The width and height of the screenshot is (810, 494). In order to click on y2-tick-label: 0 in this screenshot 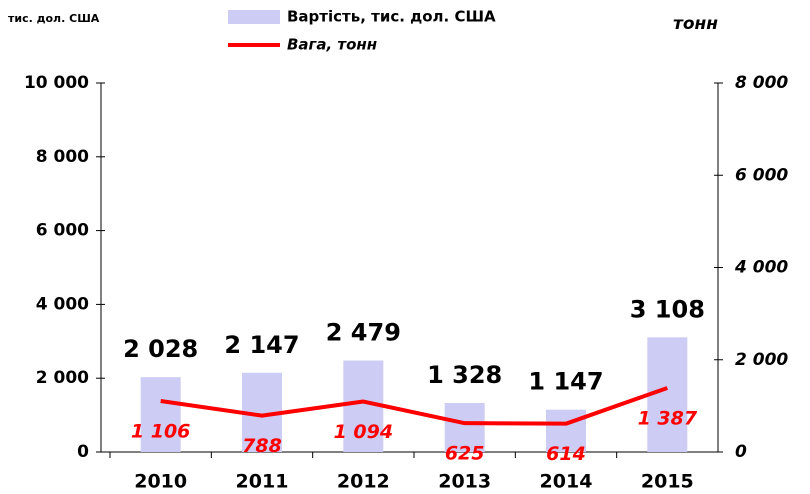, I will do `click(741, 452)`.